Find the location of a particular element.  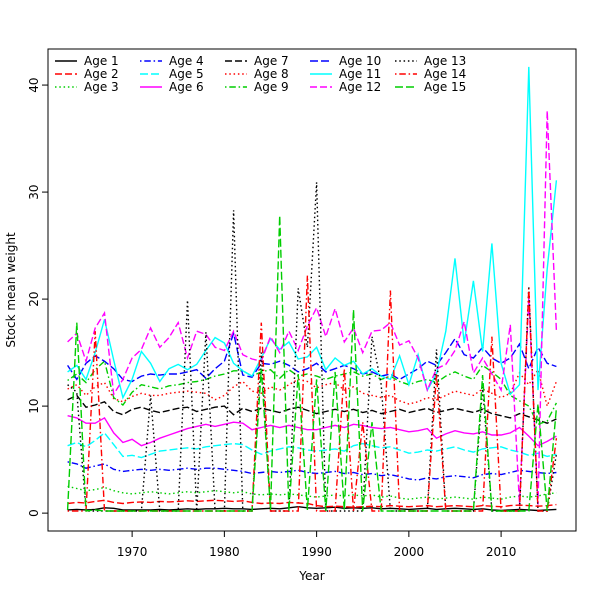

legend-item-age-1: Age 1 is located at coordinates (87, 61).